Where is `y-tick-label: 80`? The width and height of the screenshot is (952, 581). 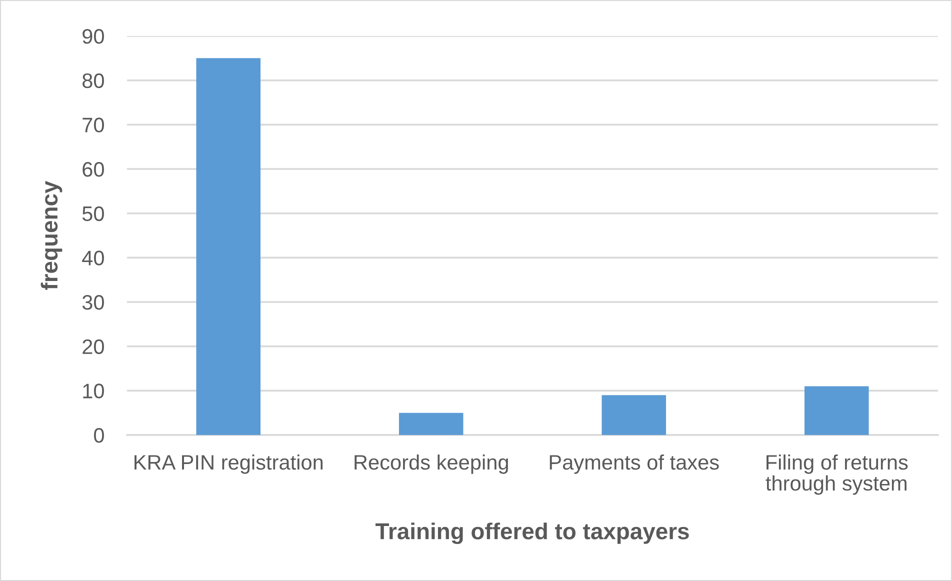 y-tick-label: 80 is located at coordinates (93, 80).